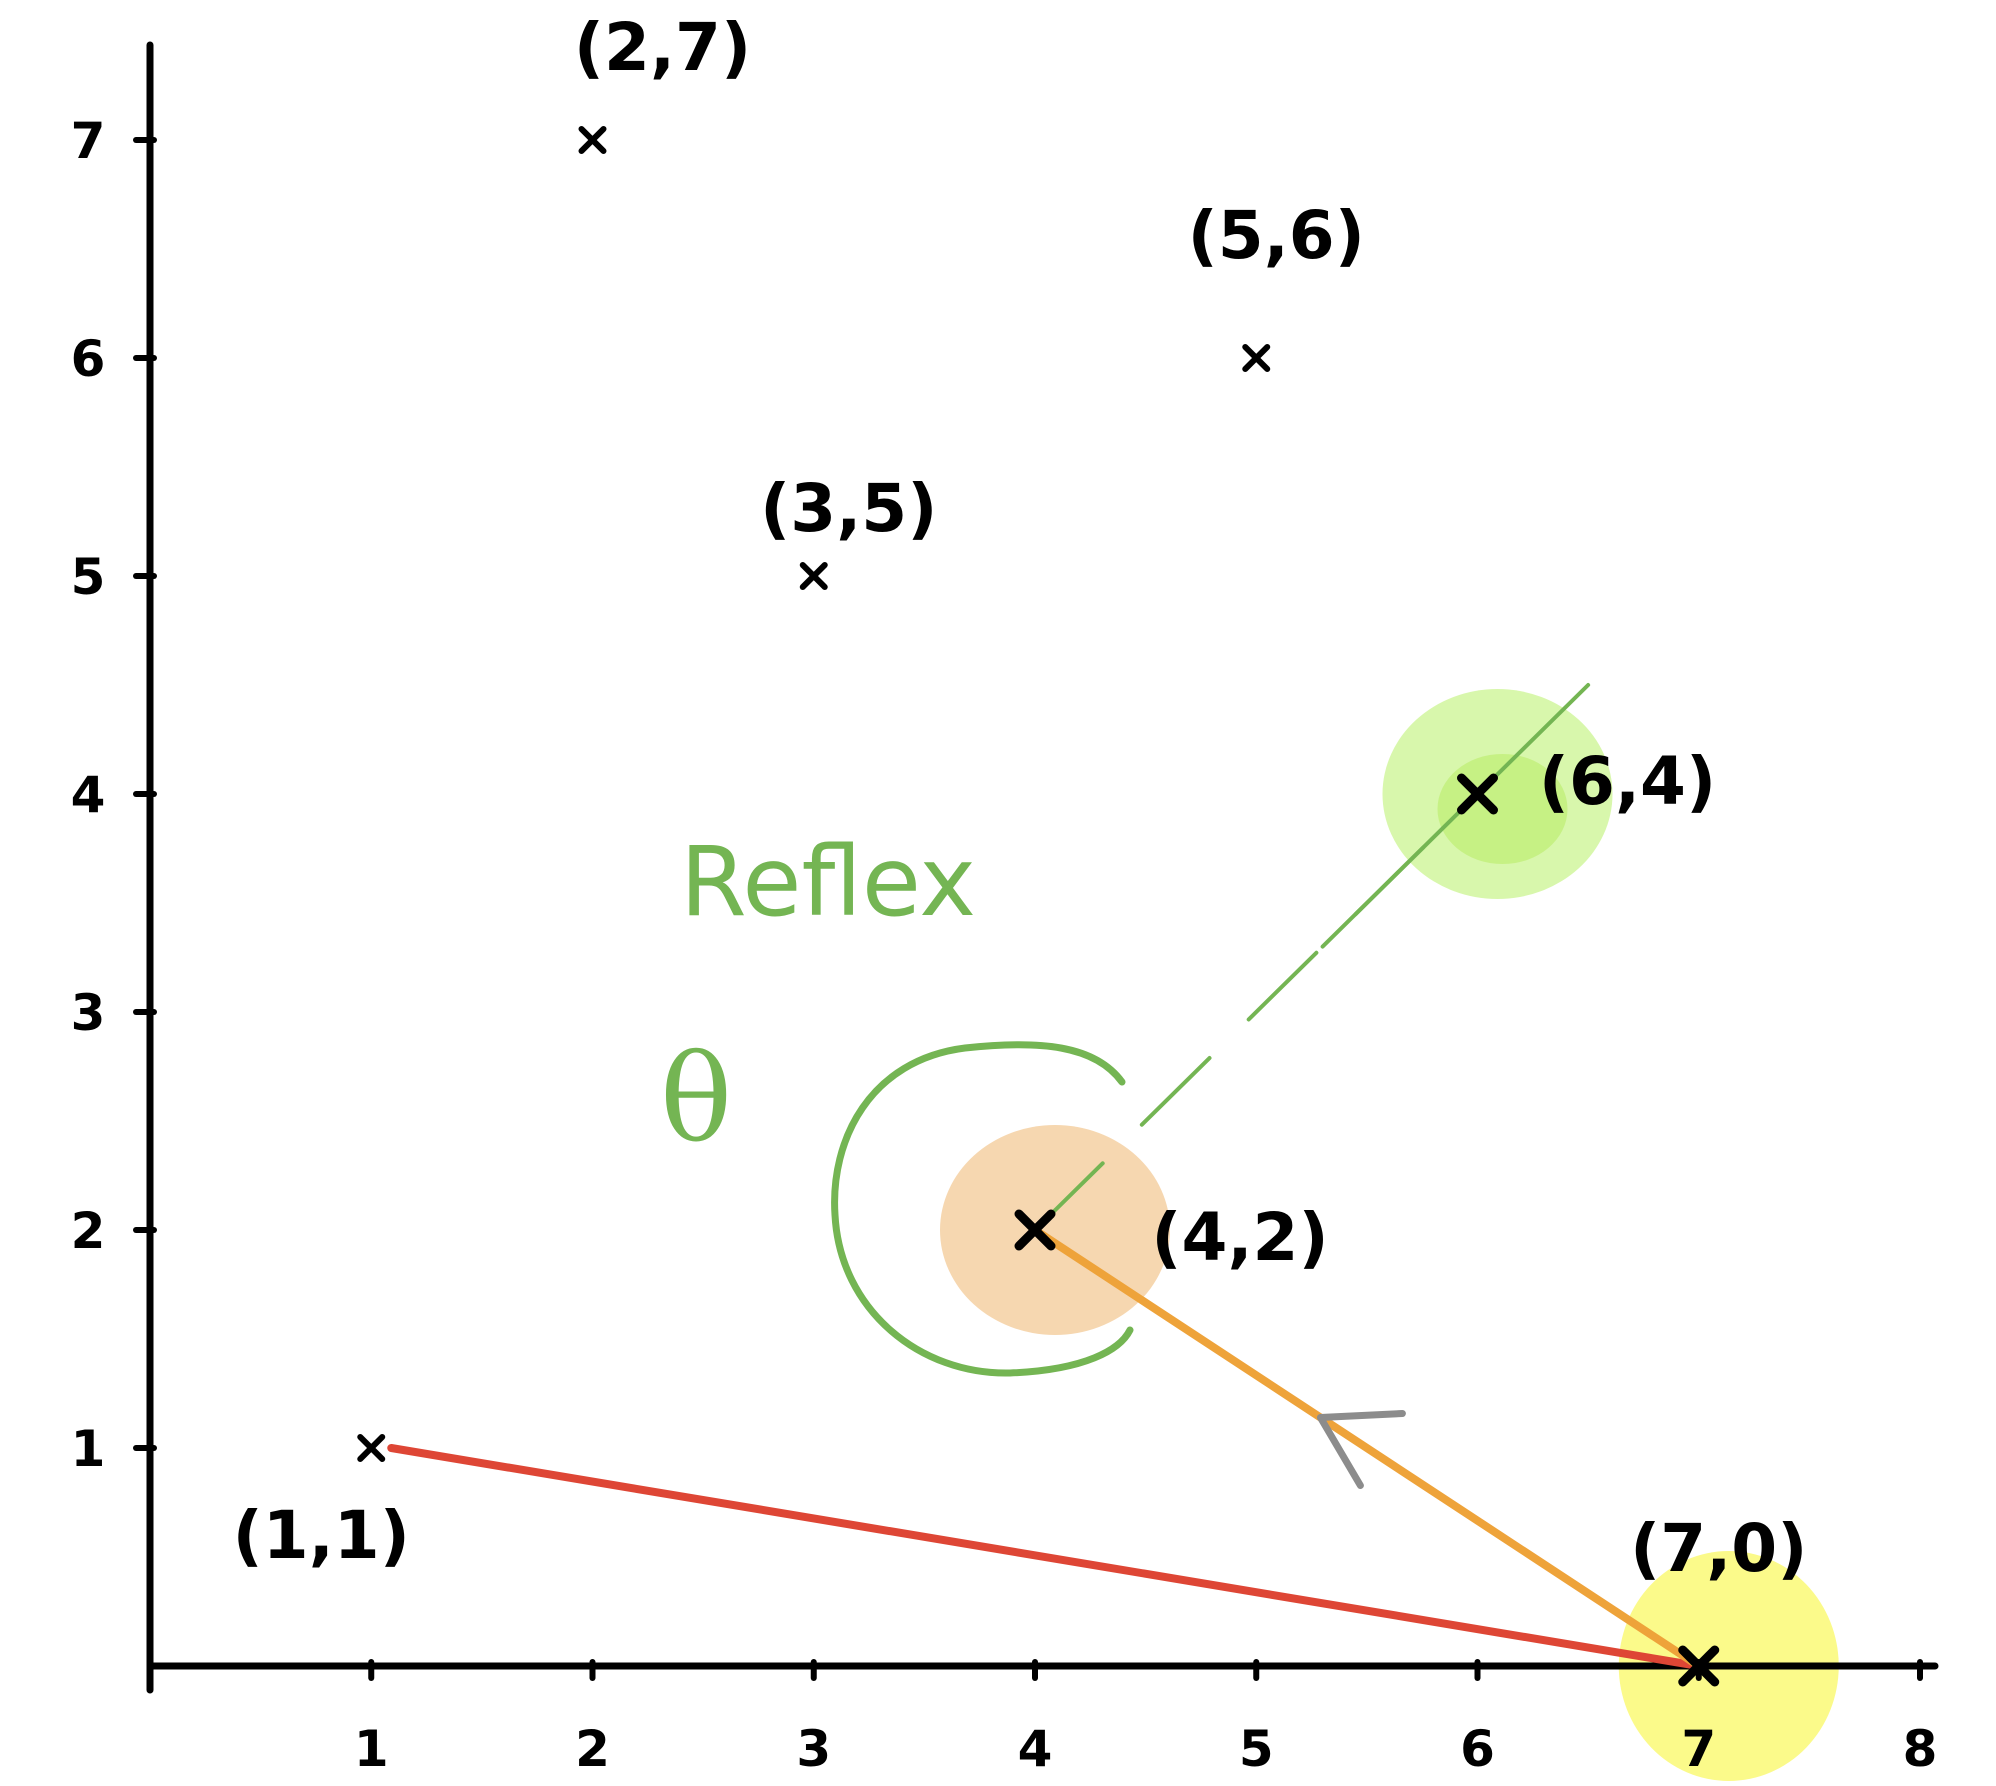 This screenshot has height=1786, width=1996. I want to click on x-tick-label: 5, so click(1256, 1749).